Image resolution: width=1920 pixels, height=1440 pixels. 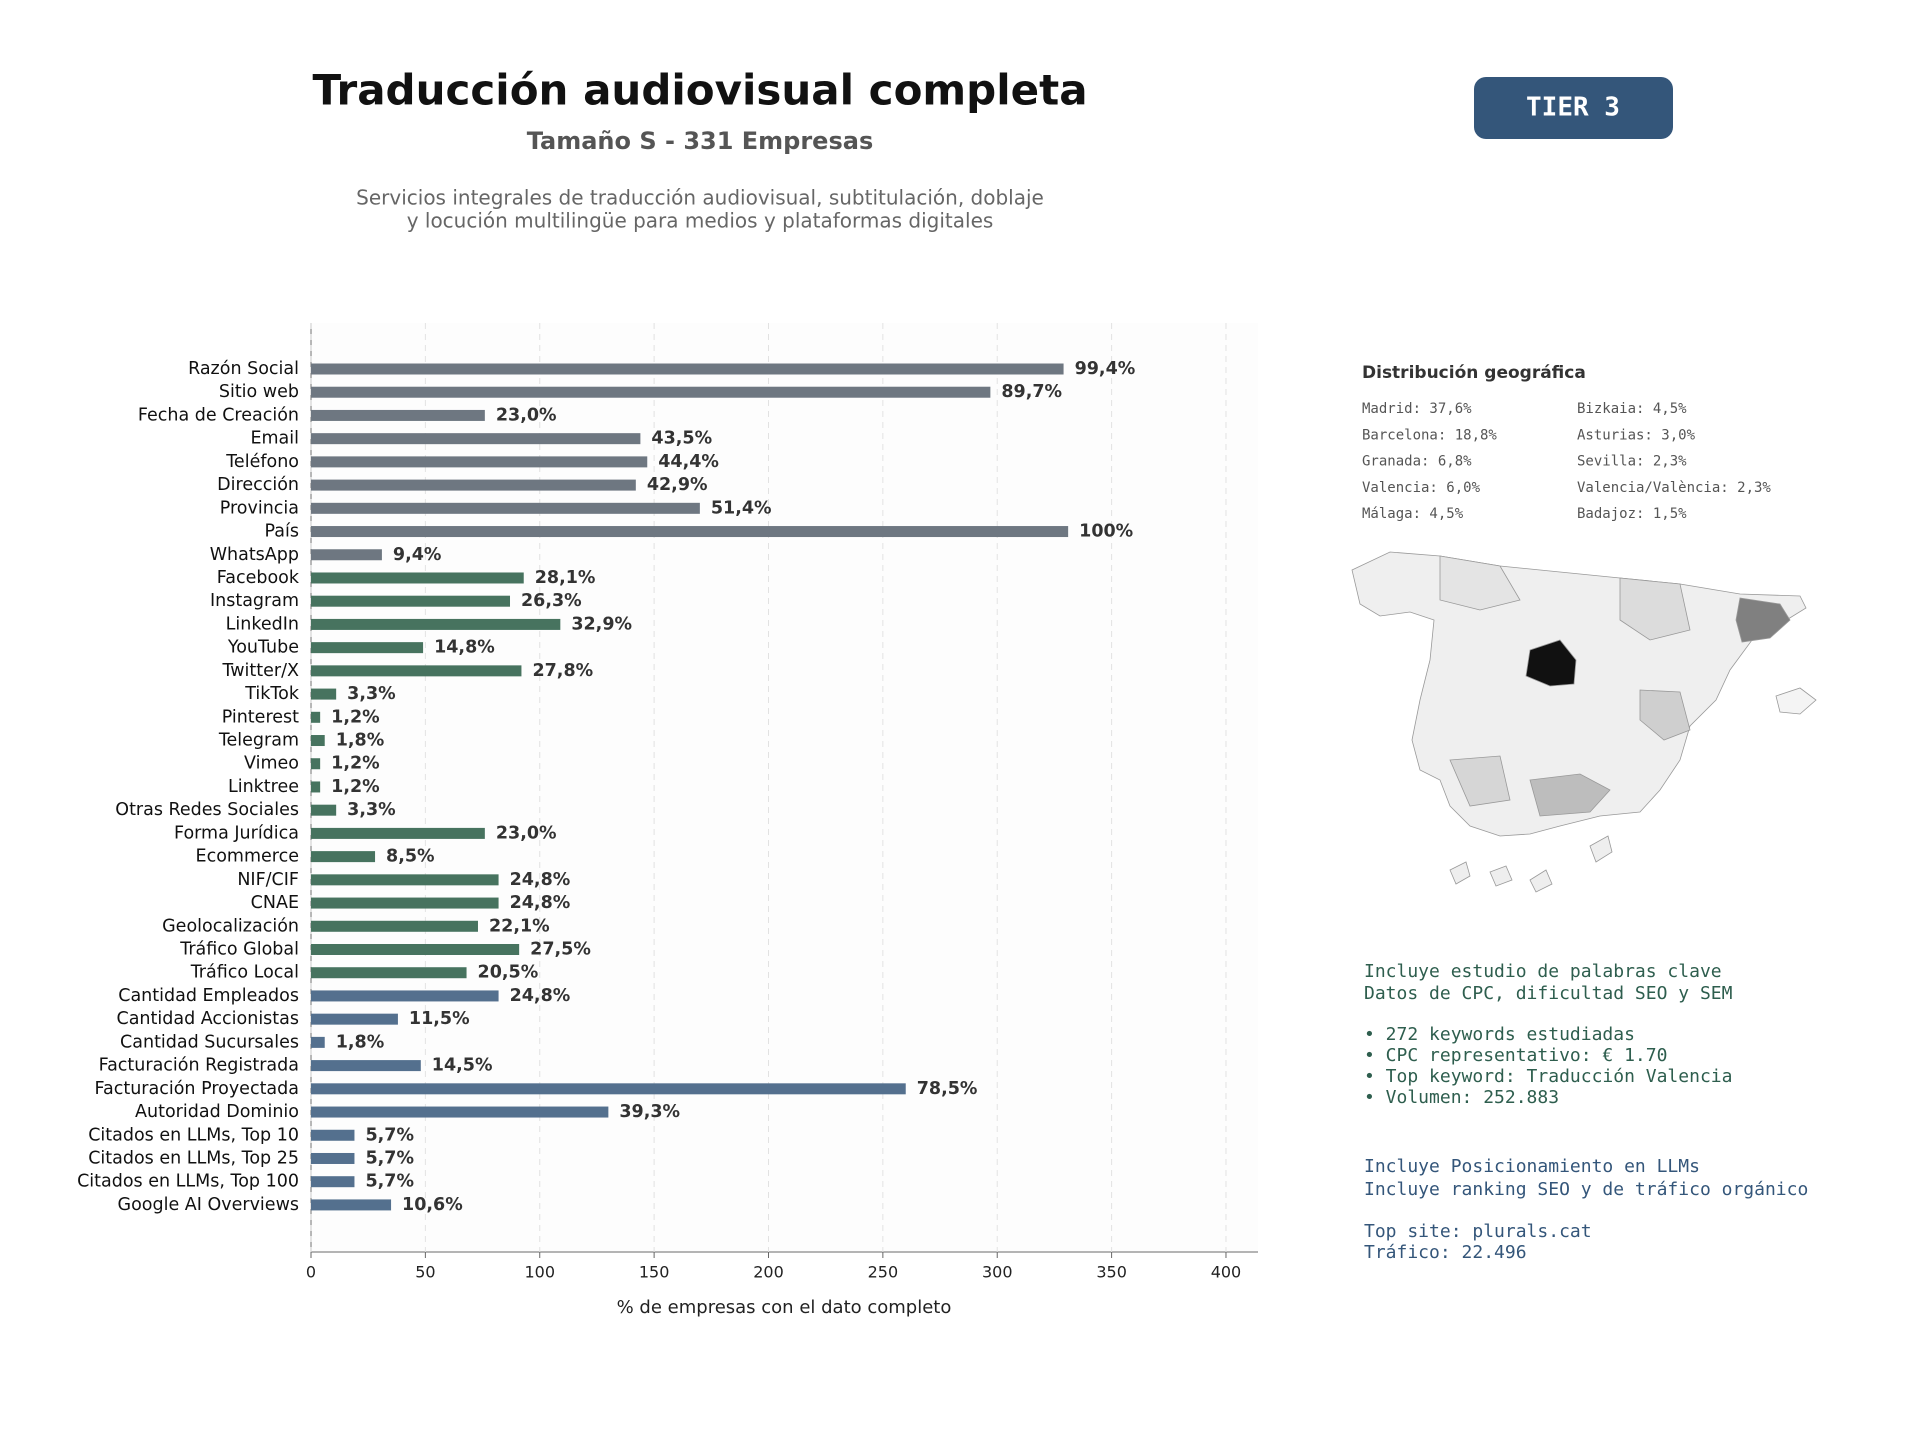 What do you see at coordinates (654, 1272) in the screenshot?
I see `x-tick-label: 150` at bounding box center [654, 1272].